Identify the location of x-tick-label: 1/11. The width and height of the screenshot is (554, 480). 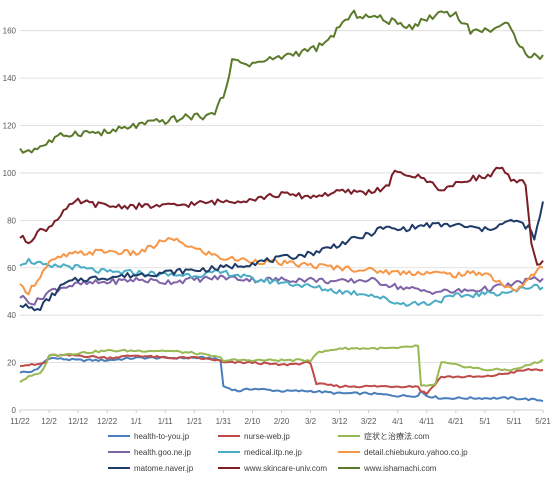
(166, 421).